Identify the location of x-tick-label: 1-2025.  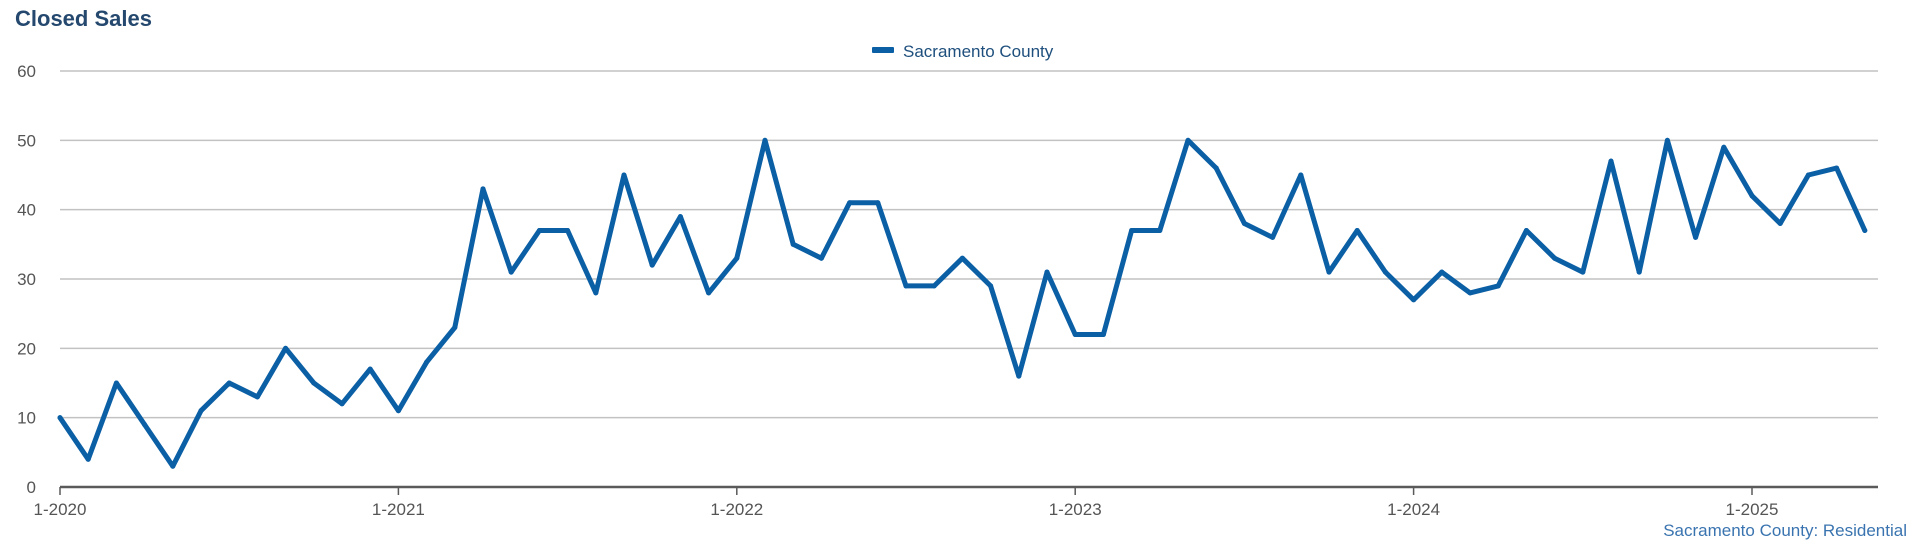
(1752, 509).